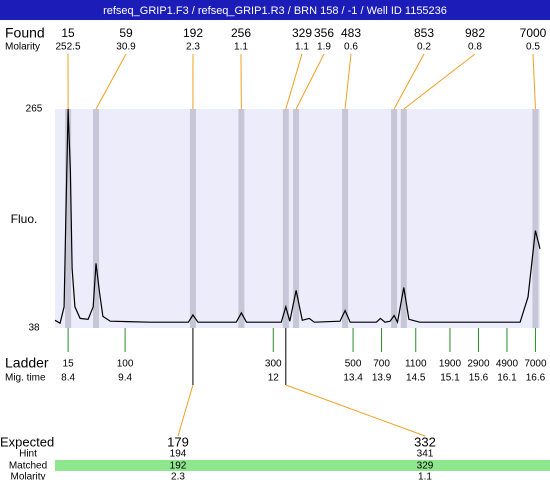 This screenshot has height=485, width=550. I want to click on ladder-time: 16.6, so click(536, 378).